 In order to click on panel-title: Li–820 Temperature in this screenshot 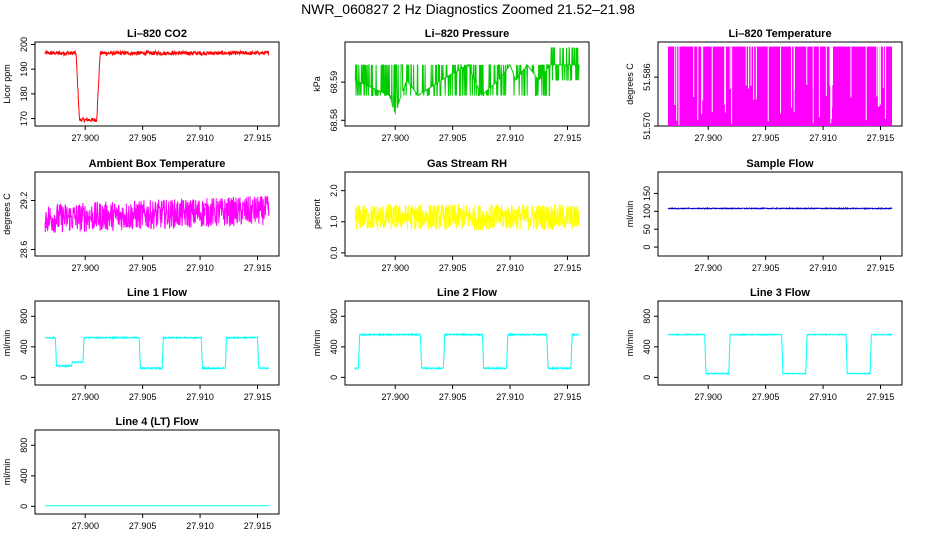, I will do `click(779, 34)`.